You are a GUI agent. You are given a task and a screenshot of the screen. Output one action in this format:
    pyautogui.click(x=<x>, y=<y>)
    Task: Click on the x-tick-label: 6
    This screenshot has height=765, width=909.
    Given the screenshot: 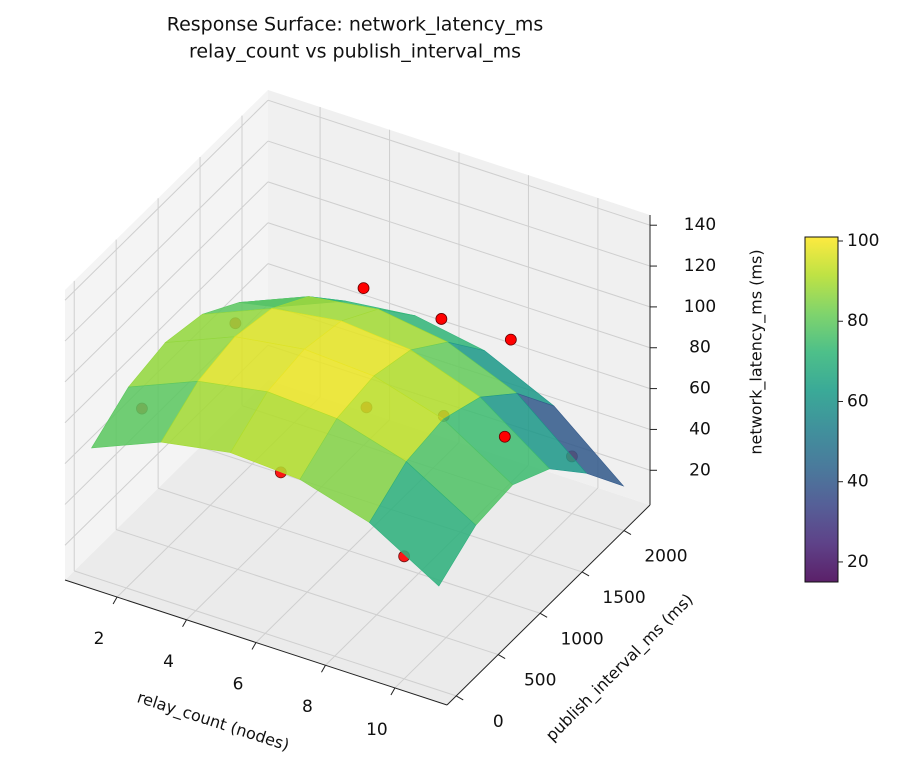 What is the action you would take?
    pyautogui.click(x=238, y=685)
    